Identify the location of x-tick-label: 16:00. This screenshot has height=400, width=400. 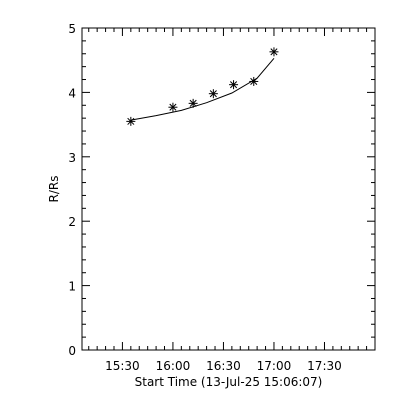
(173, 366).